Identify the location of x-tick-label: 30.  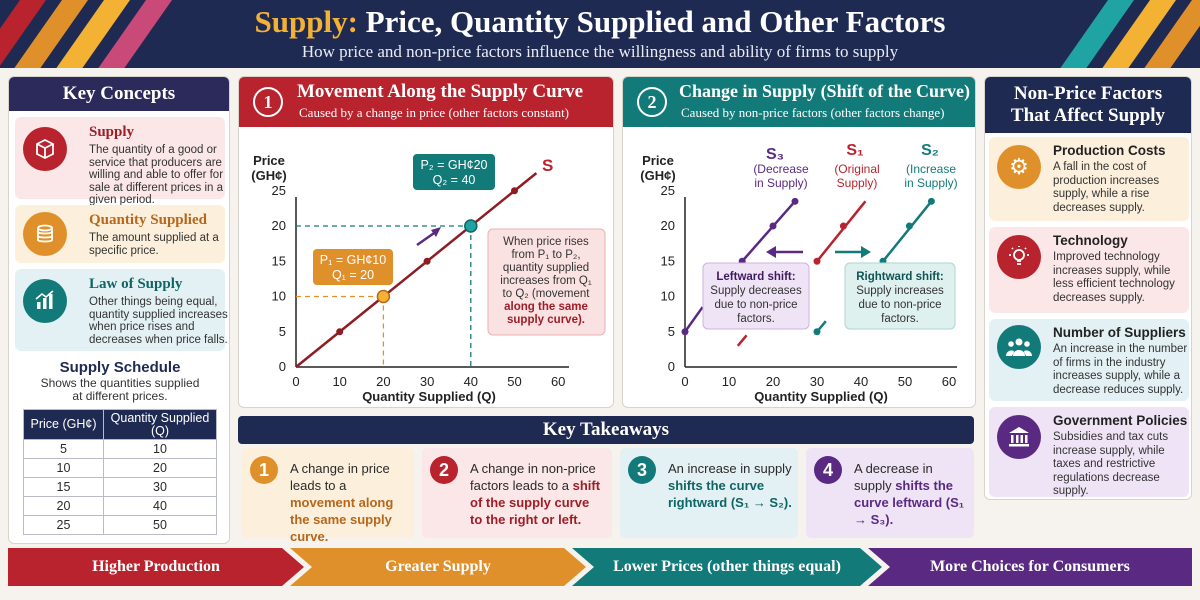
(427, 381).